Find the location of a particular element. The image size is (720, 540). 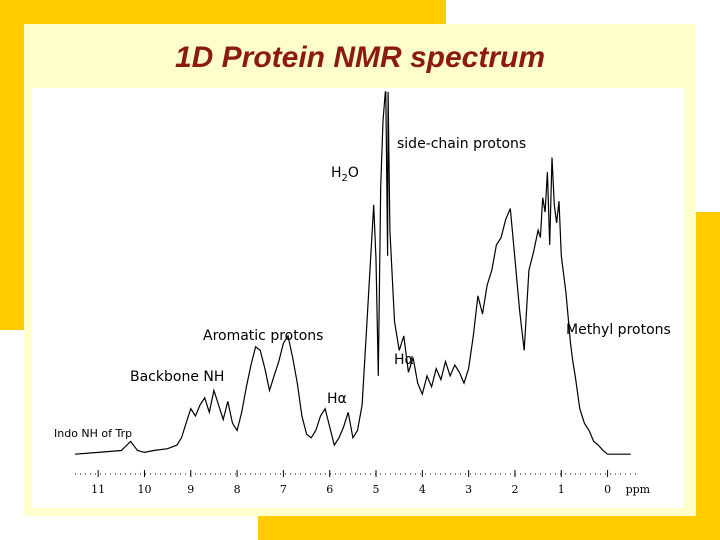

annotation-h-alpha-1: Hα is located at coordinates (404, 360).